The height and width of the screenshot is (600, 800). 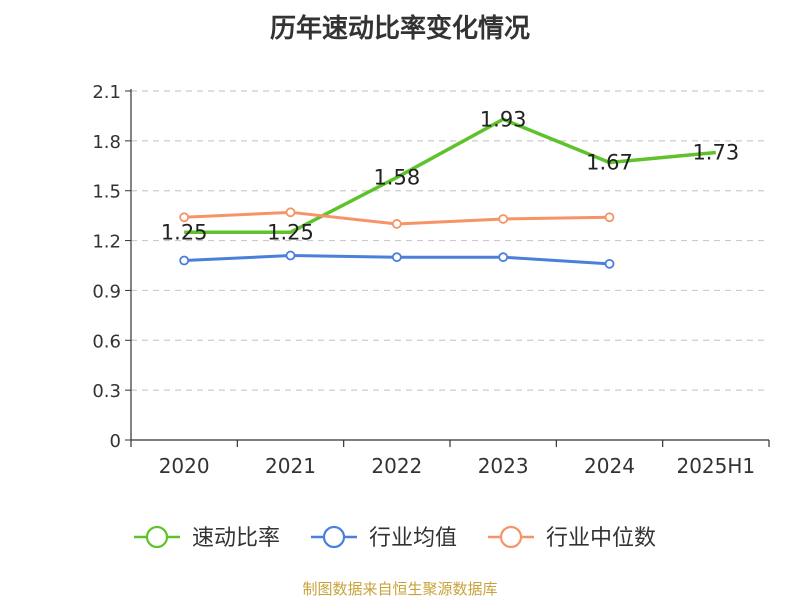 What do you see at coordinates (399, 29) in the screenshot?
I see `chart-title: 历年速动比率变化情况` at bounding box center [399, 29].